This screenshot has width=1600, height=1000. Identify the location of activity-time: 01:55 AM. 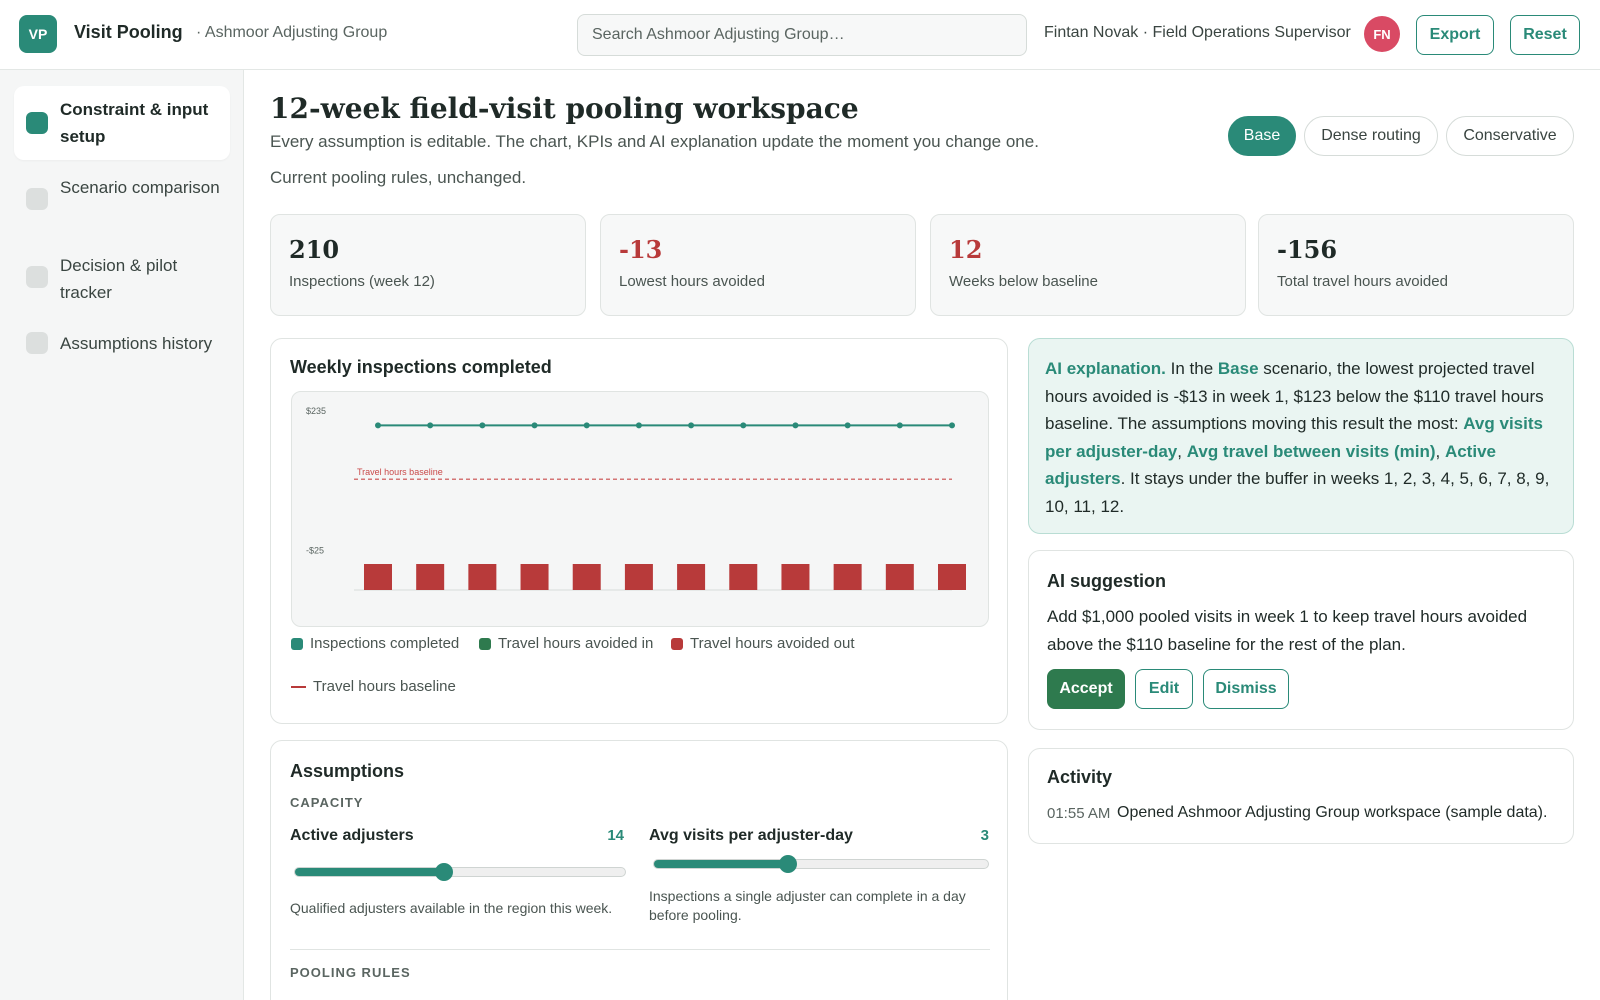
(1079, 813).